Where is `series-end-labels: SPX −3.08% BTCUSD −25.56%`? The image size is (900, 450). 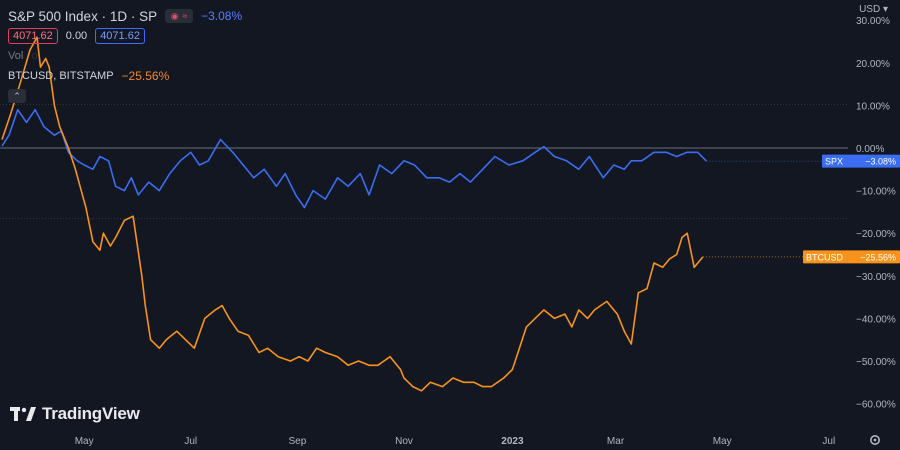 series-end-labels: SPX −3.08% BTCUSD −25.56% is located at coordinates (801, 209).